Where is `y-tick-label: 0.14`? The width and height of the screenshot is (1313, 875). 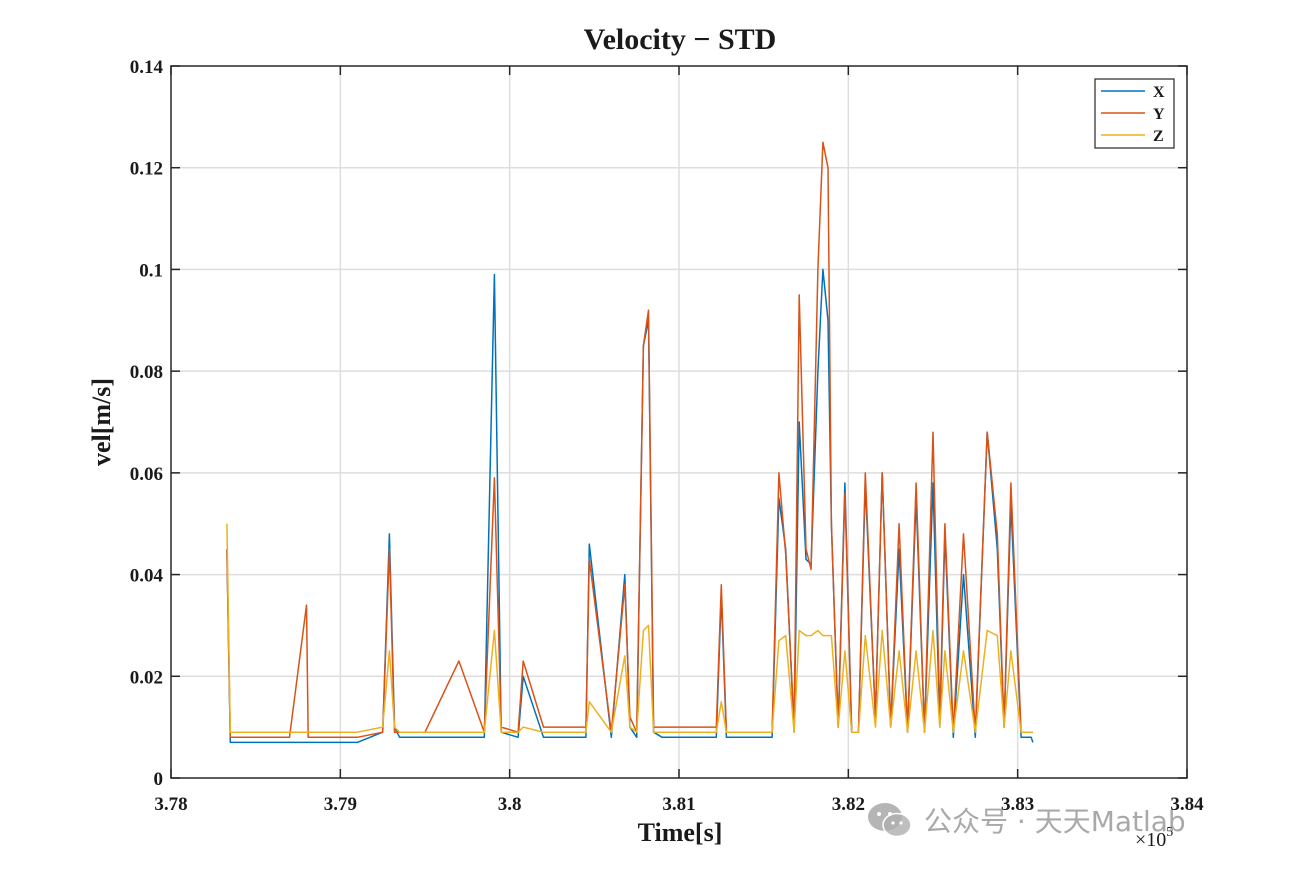
y-tick-label: 0.14 is located at coordinates (147, 67).